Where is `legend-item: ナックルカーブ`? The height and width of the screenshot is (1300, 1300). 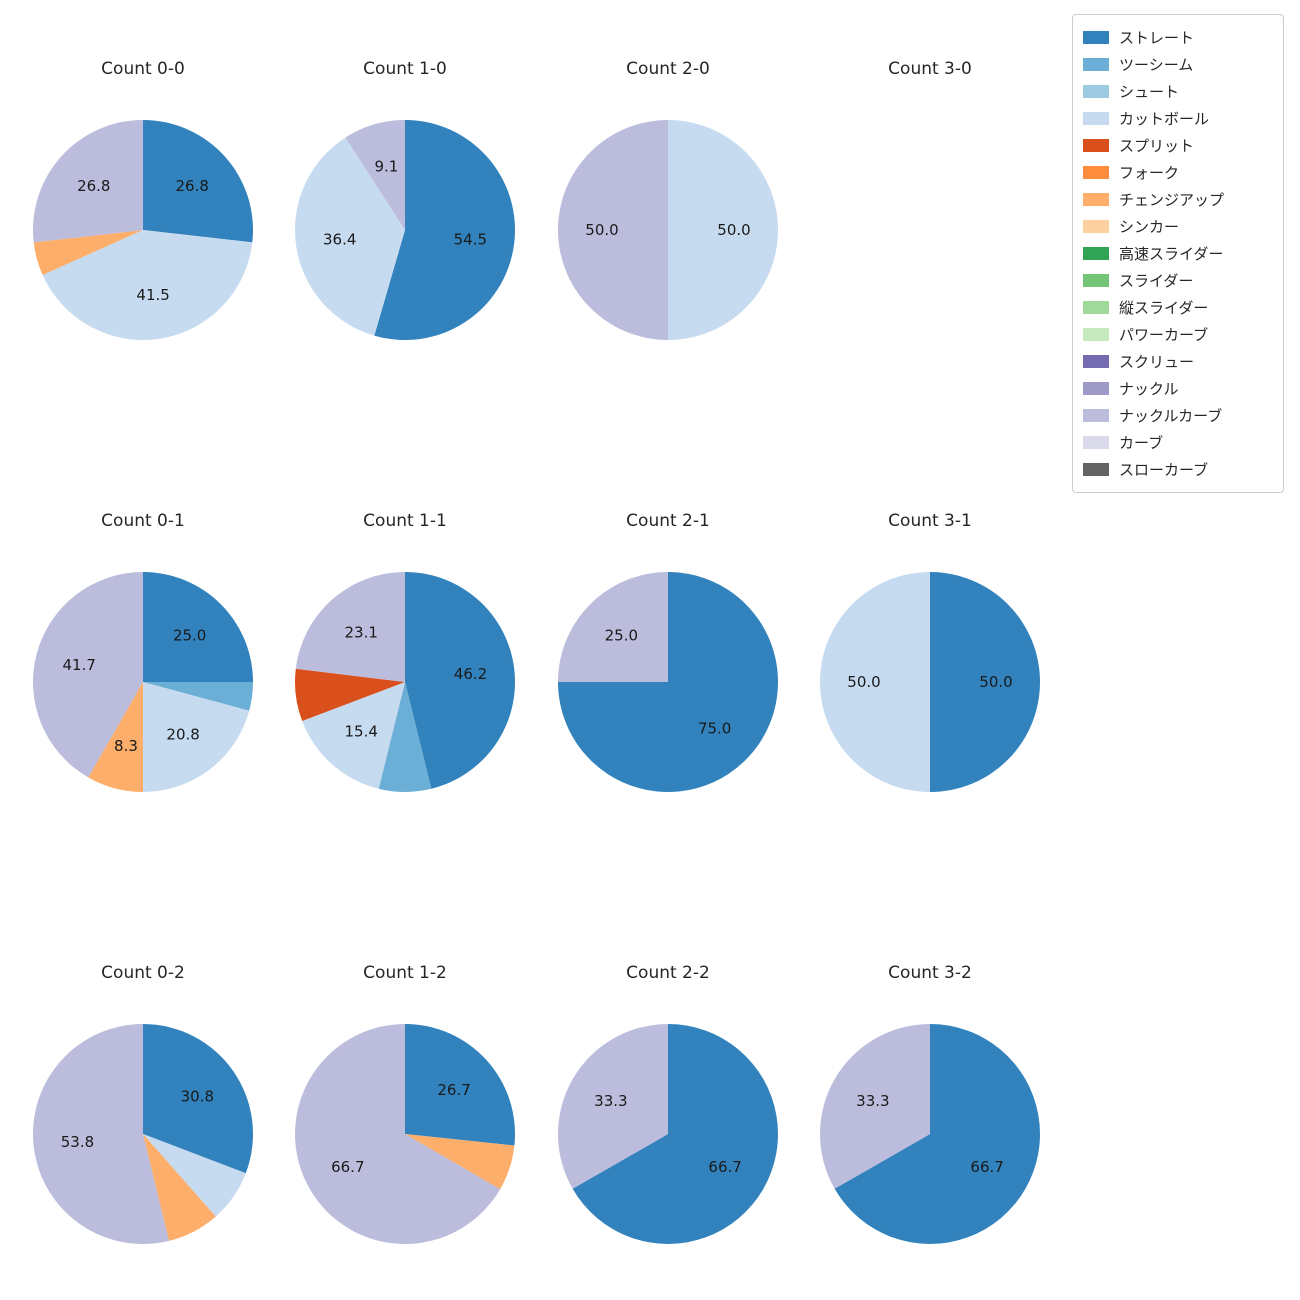
legend-item: ナックルカーブ is located at coordinates (1178, 415).